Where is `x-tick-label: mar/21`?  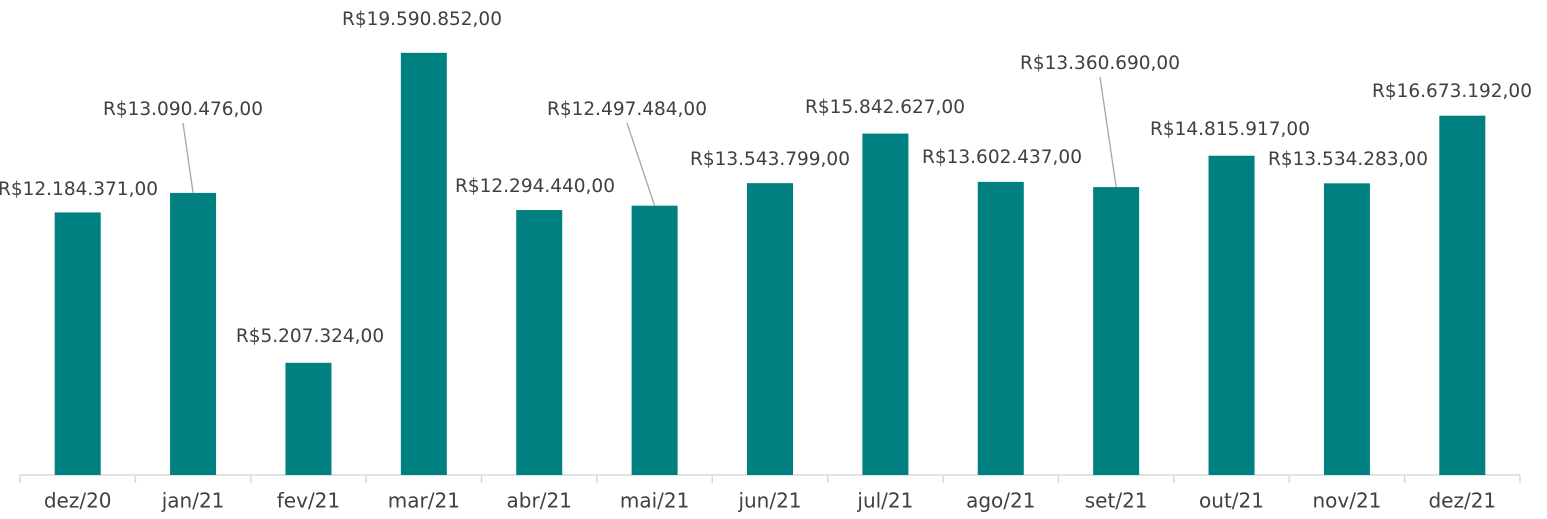
x-tick-label: mar/21 is located at coordinates (424, 501).